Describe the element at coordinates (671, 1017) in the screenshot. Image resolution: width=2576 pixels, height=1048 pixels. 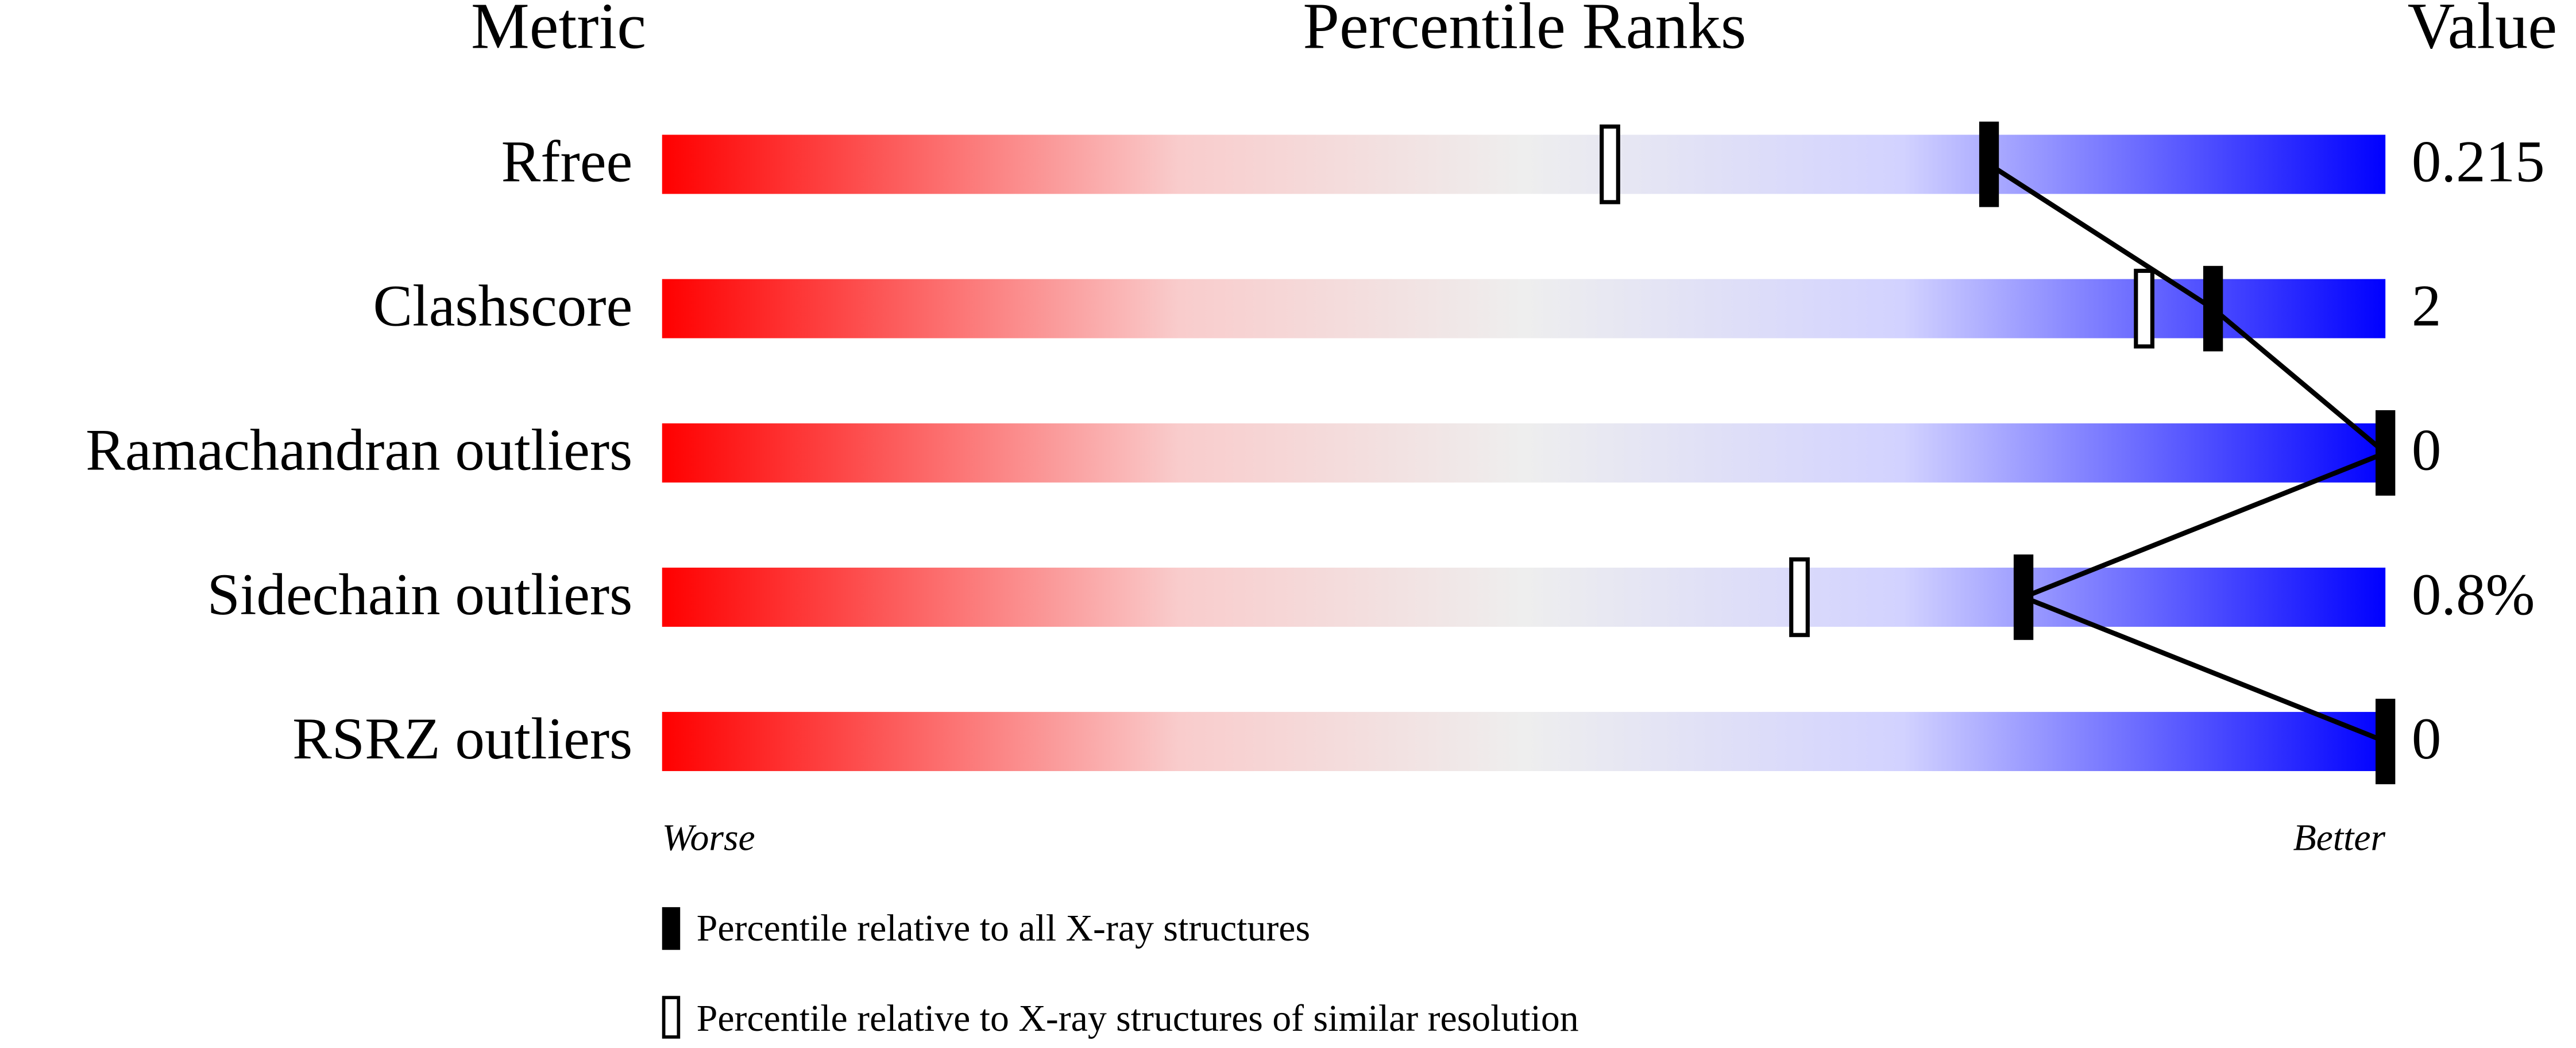
I see `legend-swatch-open` at that location.